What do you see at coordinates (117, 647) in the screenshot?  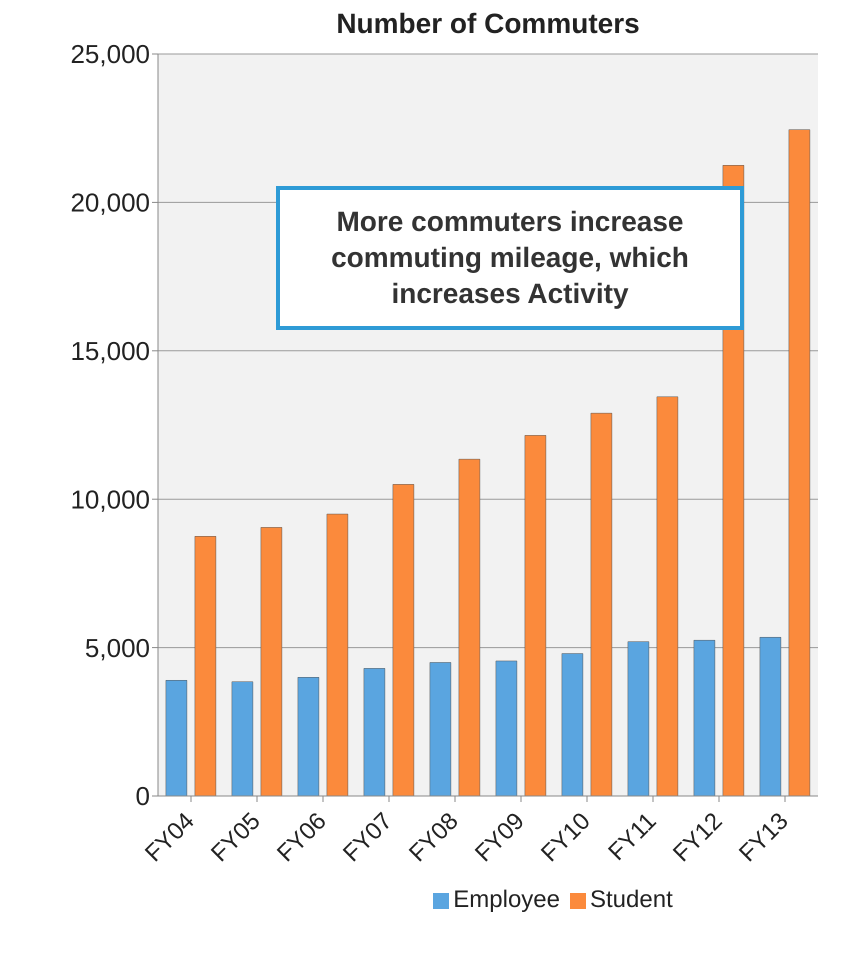 I see `y-tick-label: 5,000` at bounding box center [117, 647].